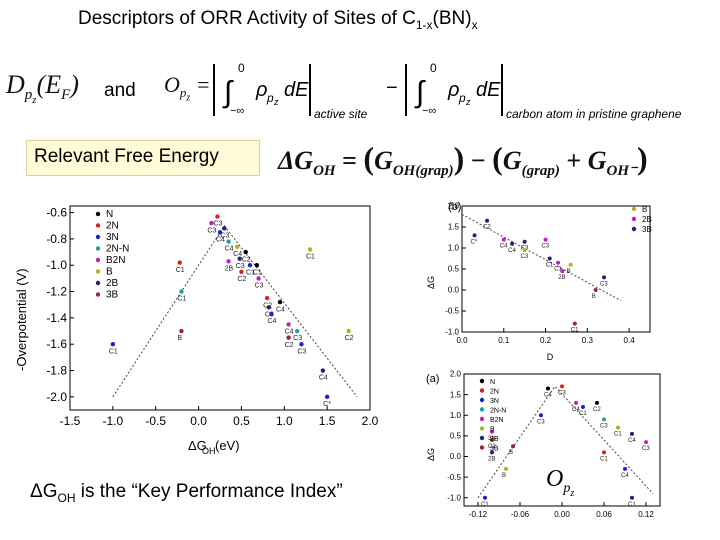 The image size is (720, 540). Describe the element at coordinates (560, 482) in the screenshot. I see `opz-label: Opz` at that location.